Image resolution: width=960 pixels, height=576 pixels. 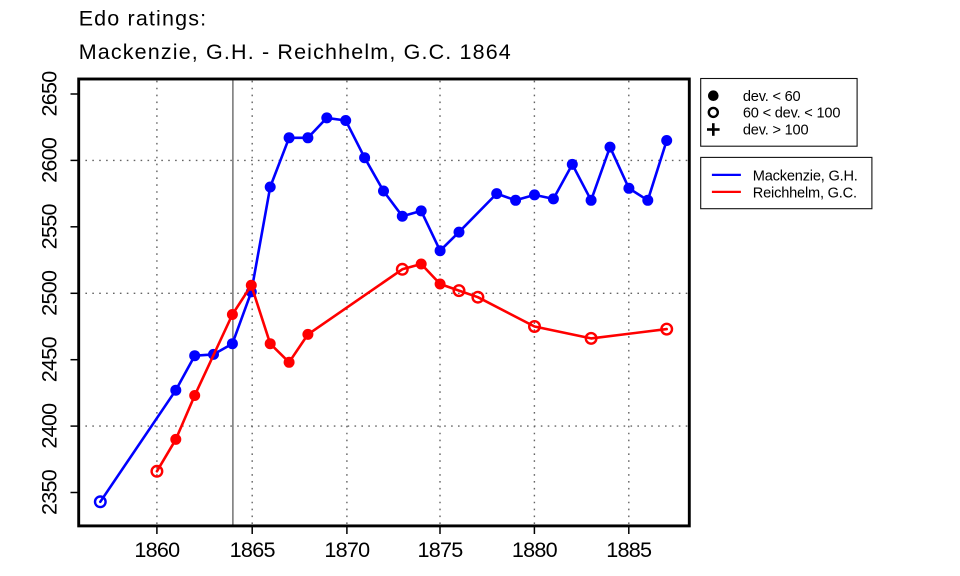 What do you see at coordinates (49, 227) in the screenshot?
I see `svg-text: 2550` at bounding box center [49, 227].